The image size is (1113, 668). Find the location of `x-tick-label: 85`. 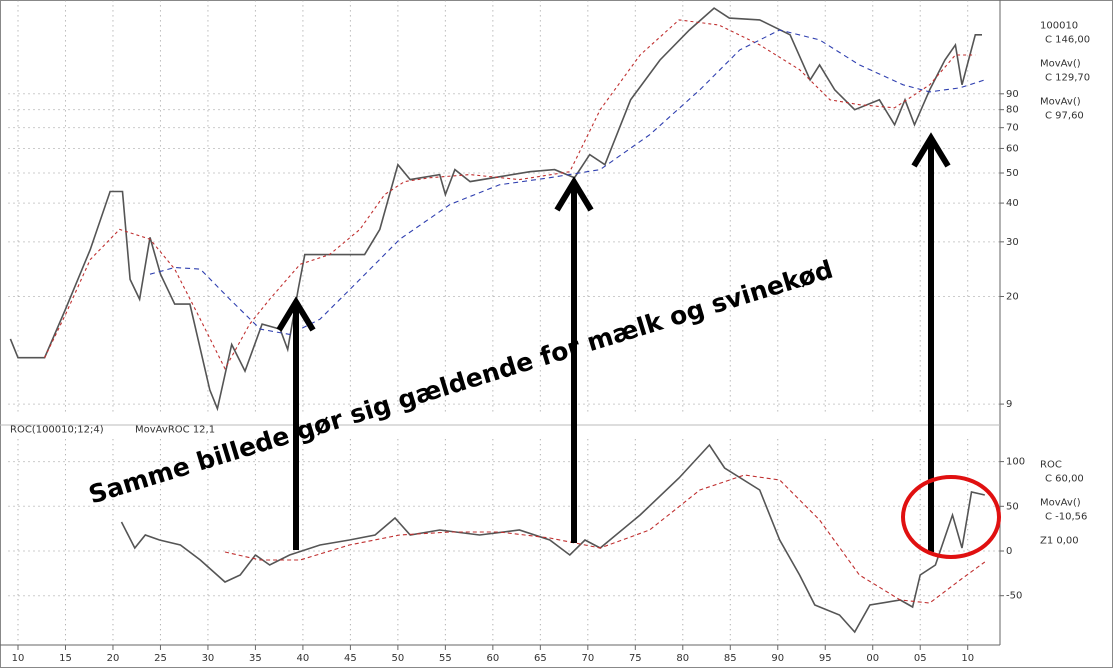

x-tick-label: 85 is located at coordinates (730, 658).